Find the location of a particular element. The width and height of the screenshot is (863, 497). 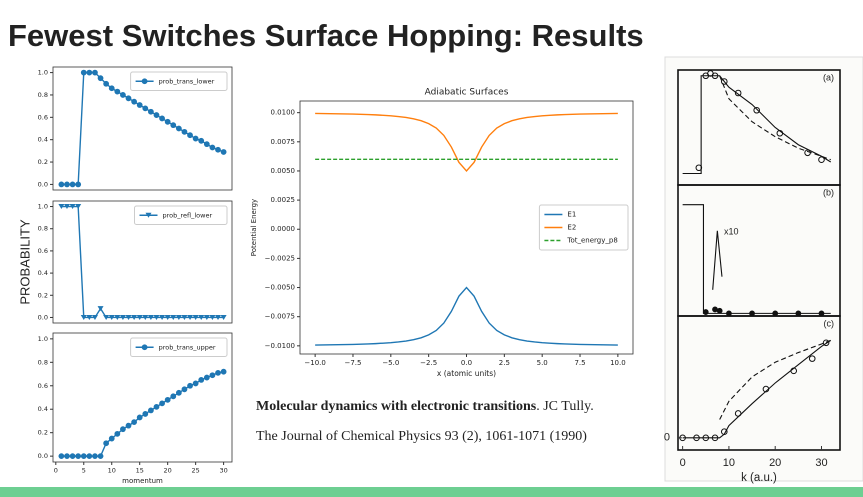

x-tick-label: −10.0 is located at coordinates (314, 363).